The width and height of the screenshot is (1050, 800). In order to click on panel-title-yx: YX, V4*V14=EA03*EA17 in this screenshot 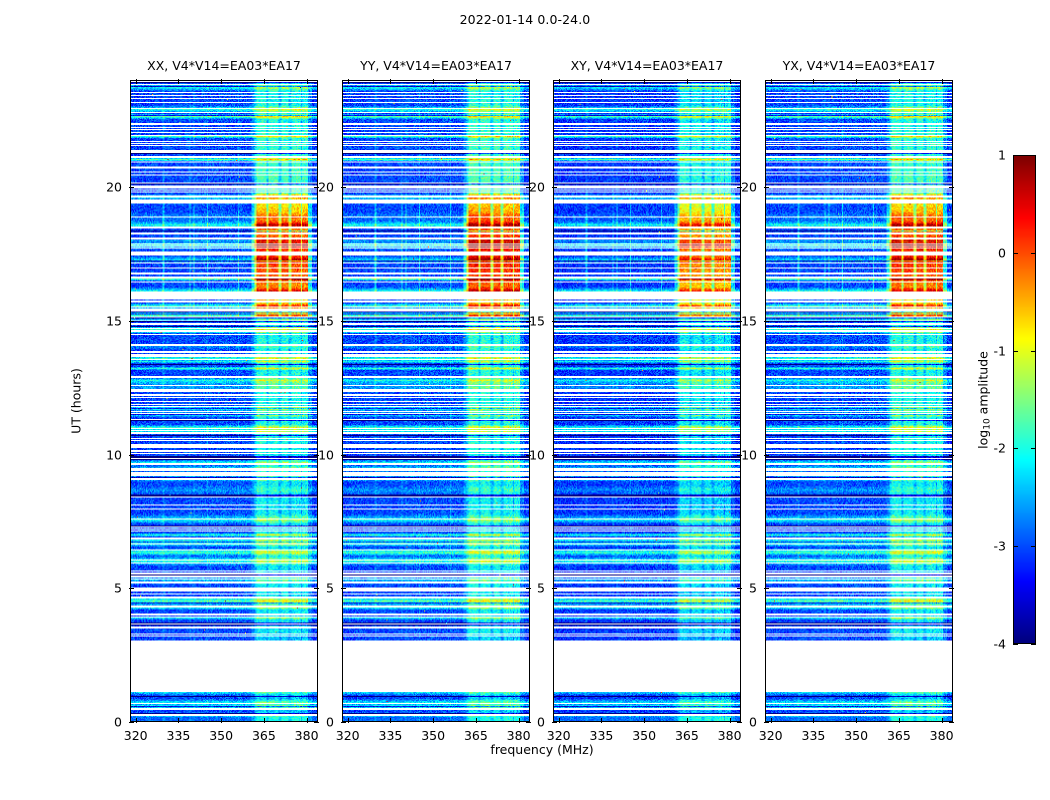, I will do `click(859, 65)`.